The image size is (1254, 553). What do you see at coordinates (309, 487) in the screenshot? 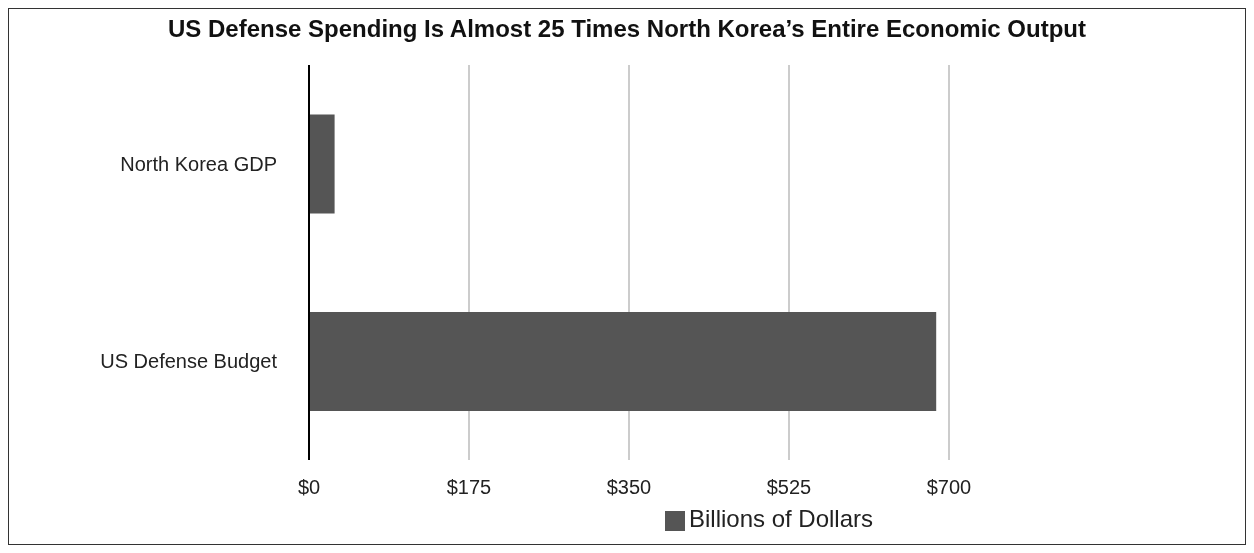
I see `x-tick-label: $0` at bounding box center [309, 487].